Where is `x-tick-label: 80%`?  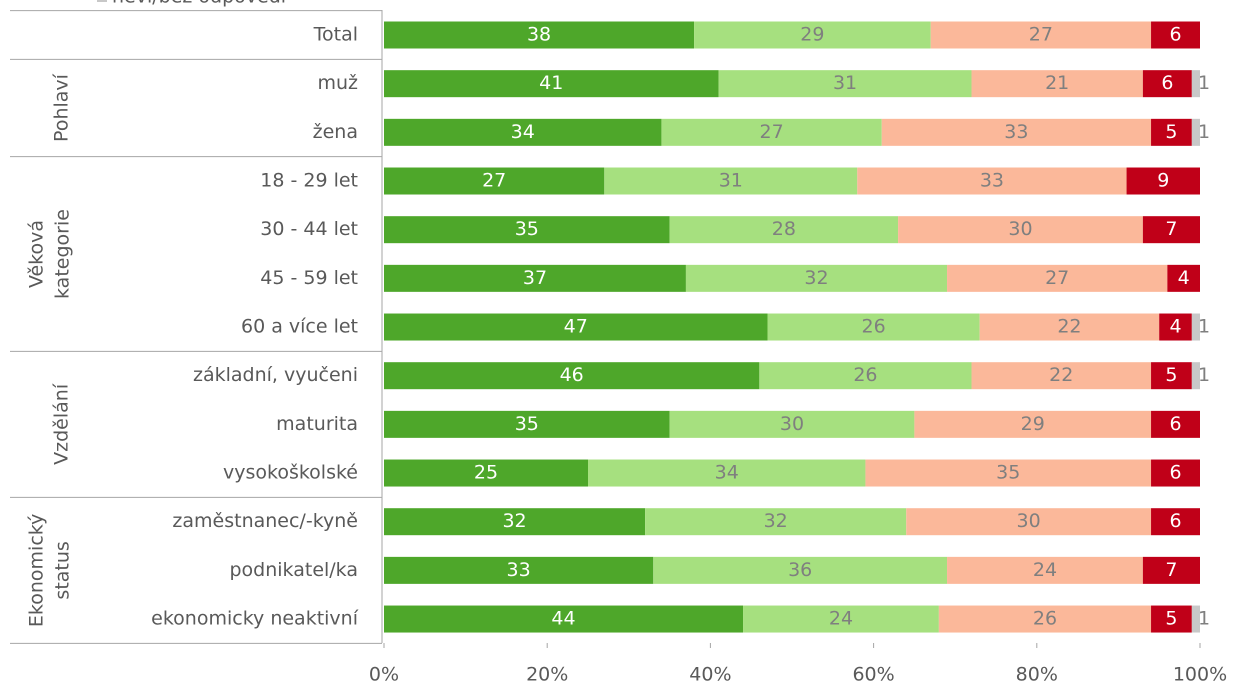 x-tick-label: 80% is located at coordinates (1037, 673).